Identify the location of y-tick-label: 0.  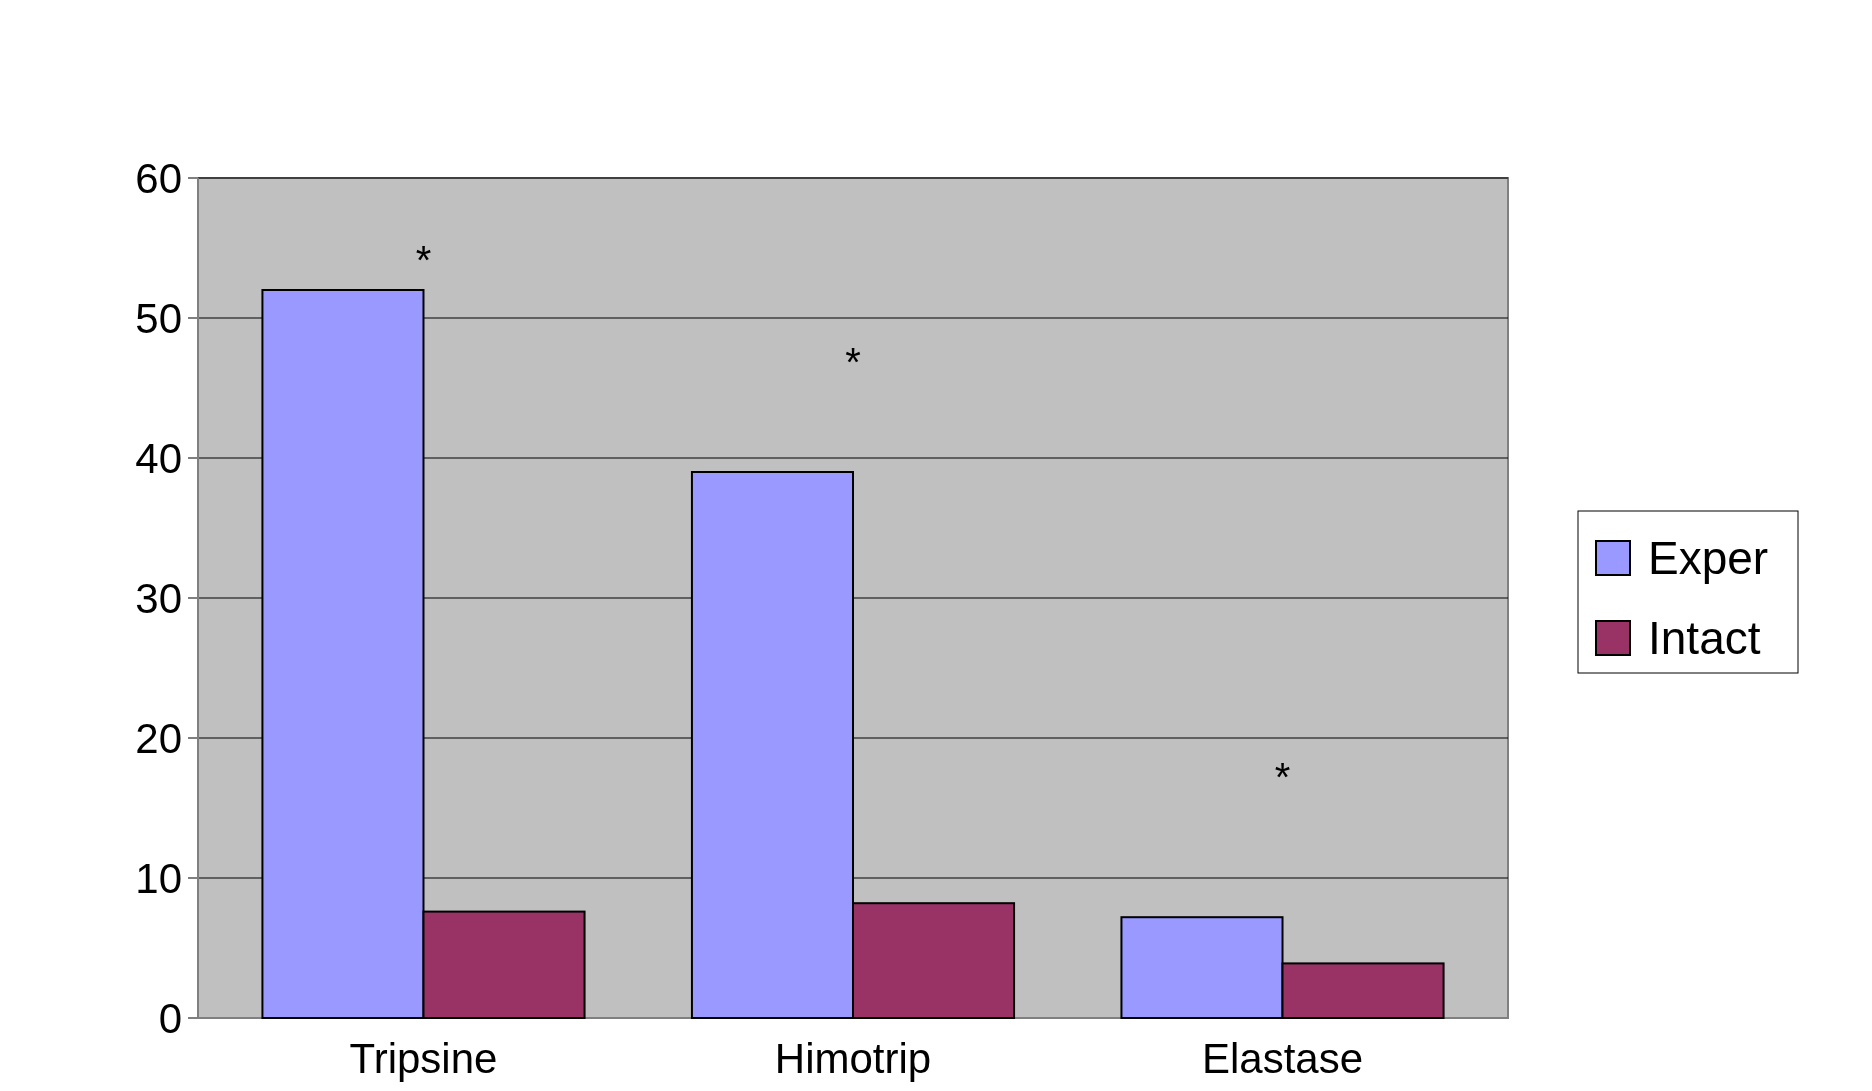
(170, 1018).